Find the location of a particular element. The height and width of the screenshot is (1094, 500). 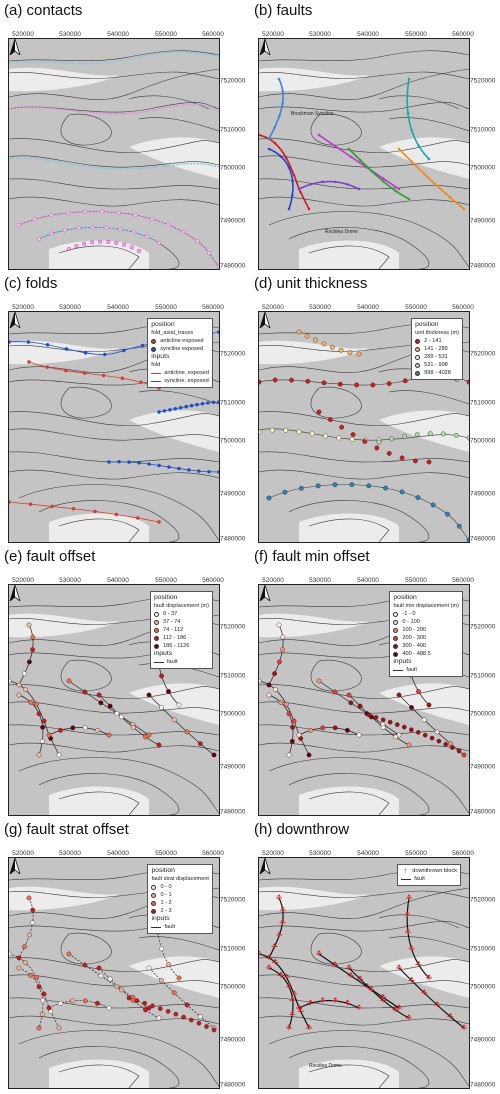

legend-item: anticline exposed is located at coordinates (180, 341).